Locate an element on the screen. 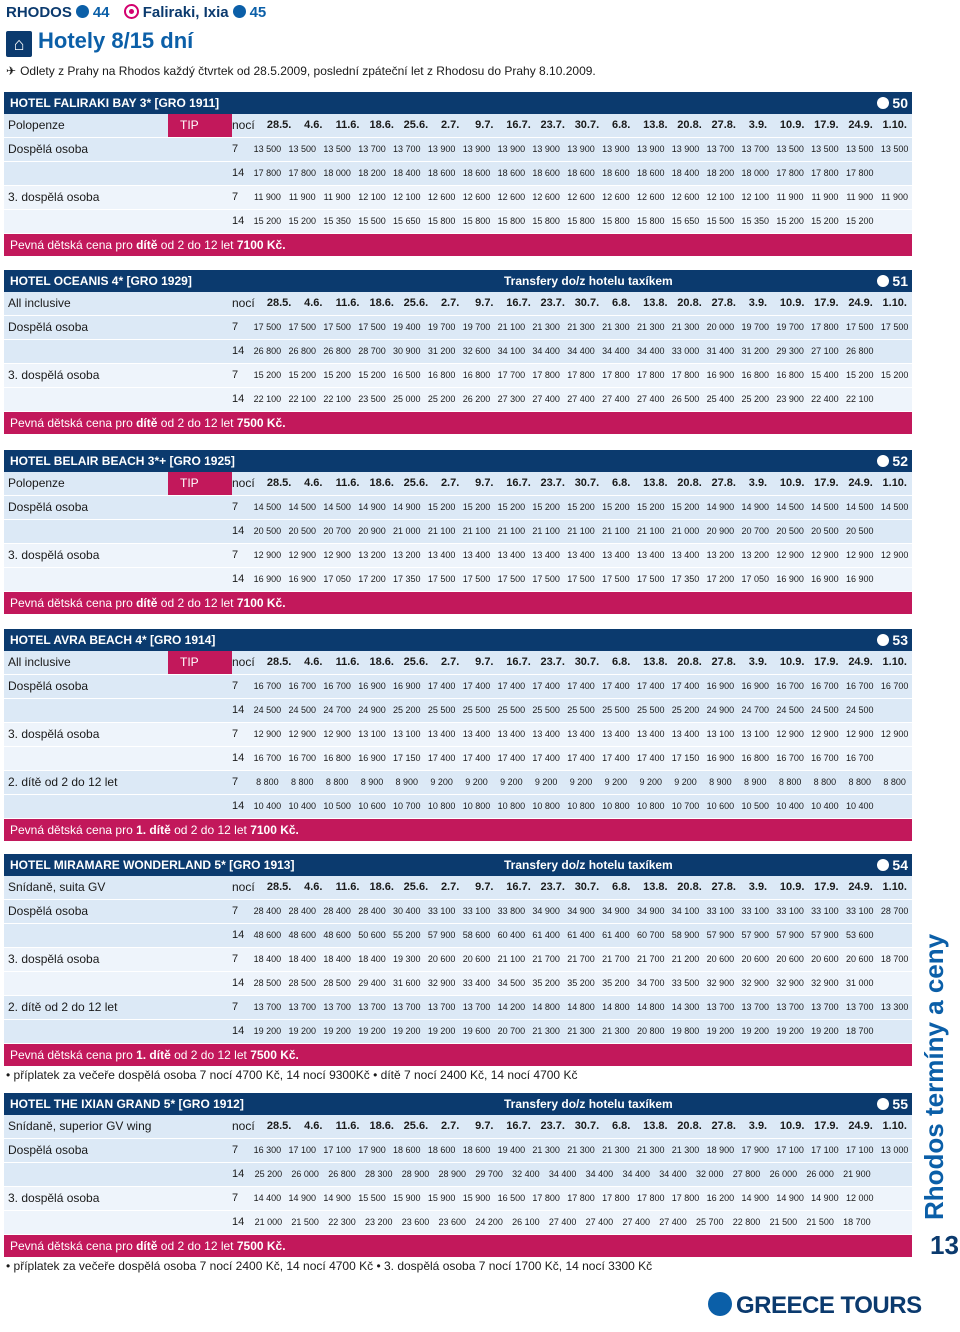 This screenshot has width=960, height=1332. child-note-part: 7100 Kč. is located at coordinates (274, 830).